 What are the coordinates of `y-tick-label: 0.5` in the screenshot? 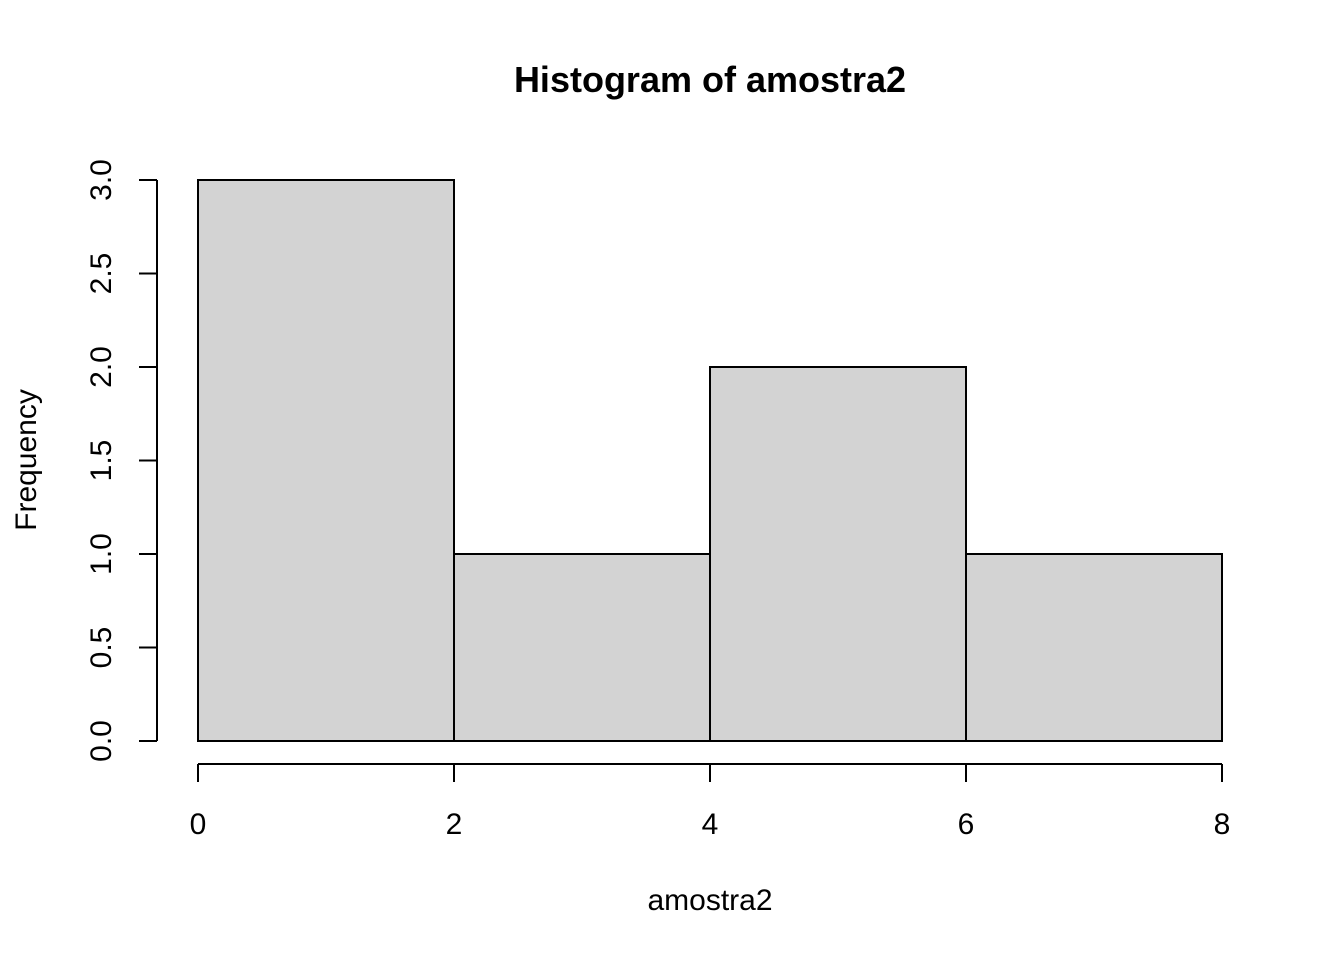 It's located at (101, 648).